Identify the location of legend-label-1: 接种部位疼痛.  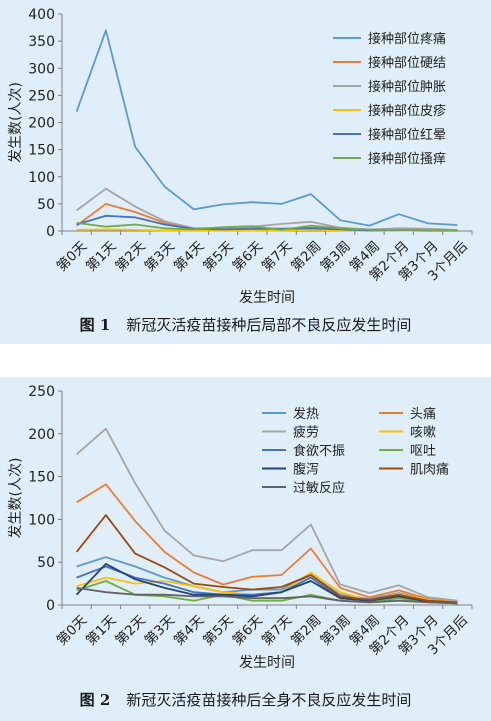
(407, 39).